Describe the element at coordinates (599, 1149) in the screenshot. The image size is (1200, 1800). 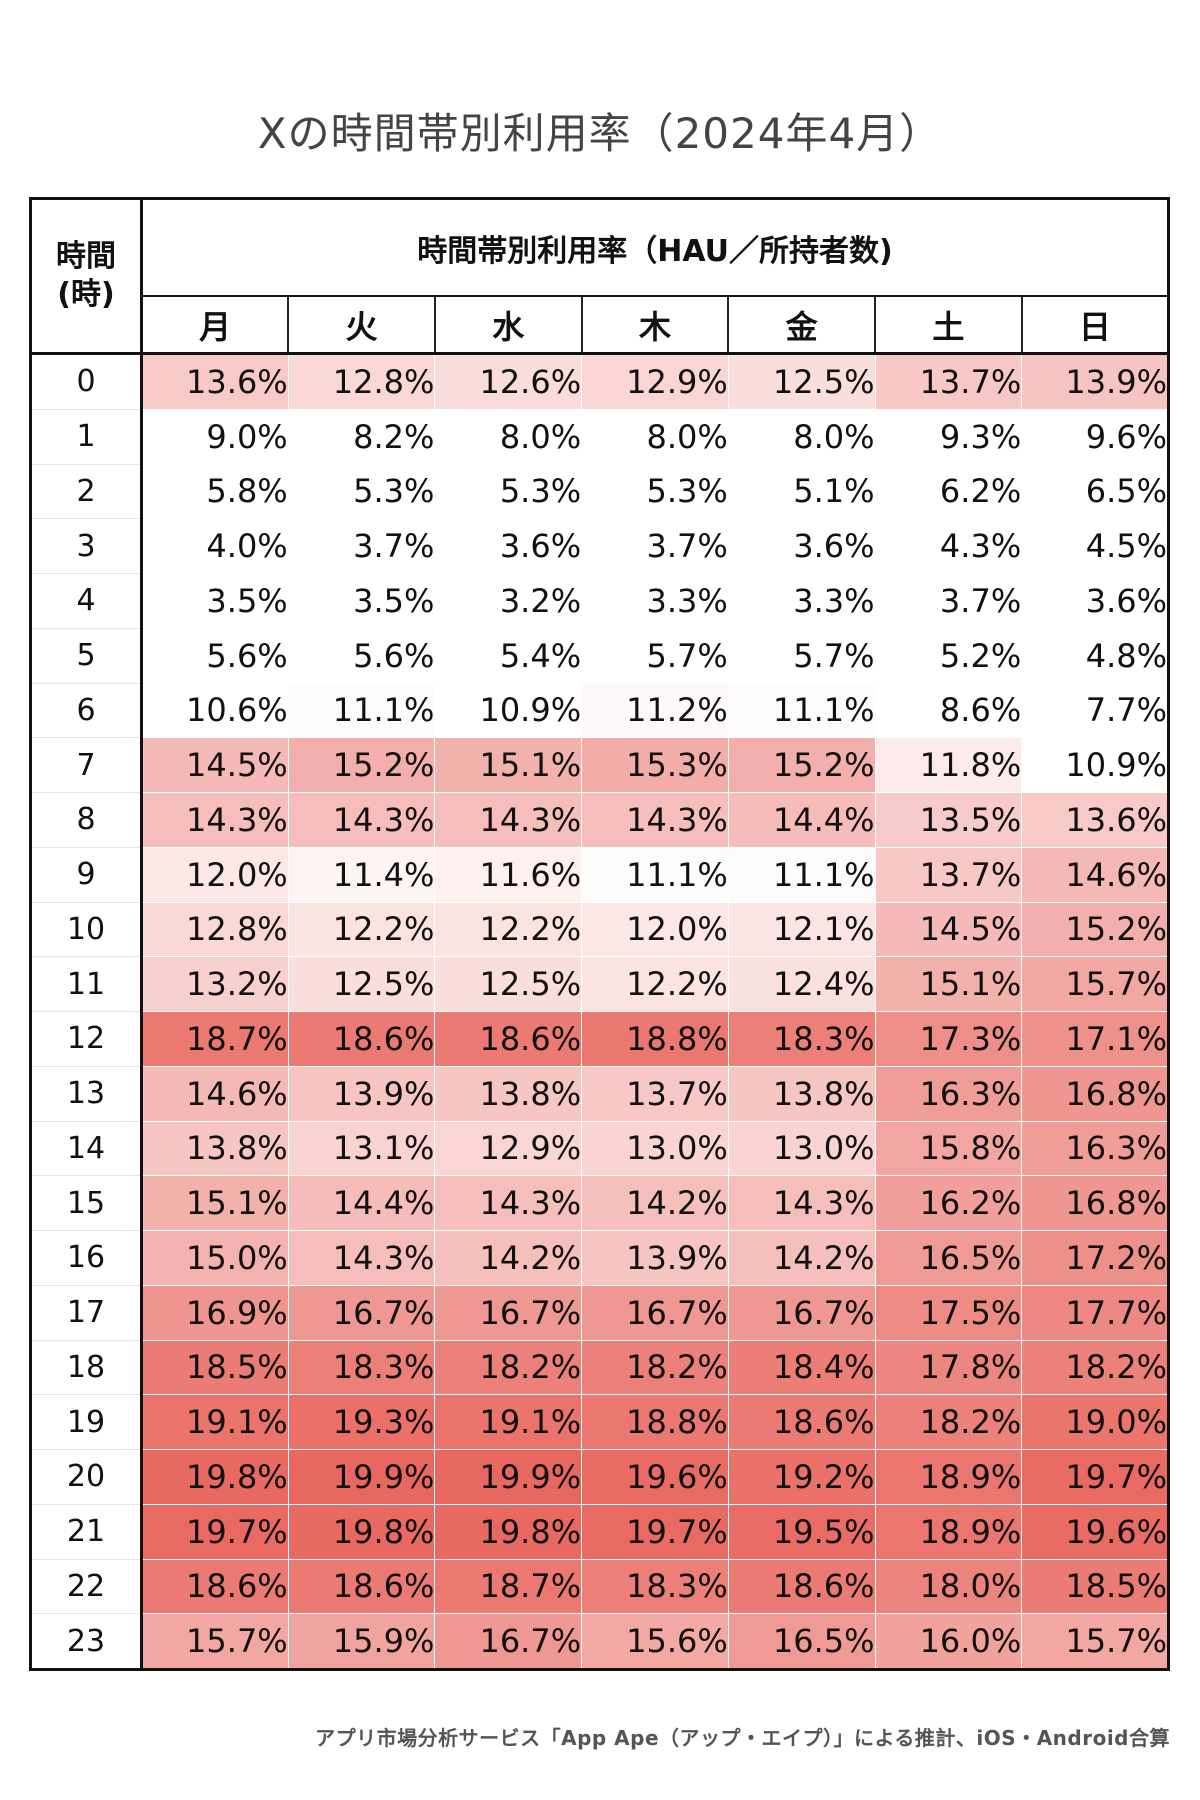
I see `table-row: 14 13.8% 13.1% 12.9% 13.0% 13.0% 15.8% 16.3%` at that location.